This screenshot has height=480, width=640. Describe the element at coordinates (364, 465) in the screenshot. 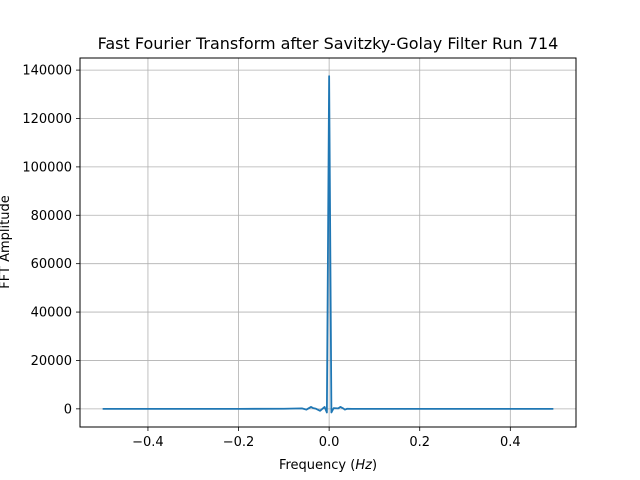

I see `x-axis-label-unit: Hz` at that location.